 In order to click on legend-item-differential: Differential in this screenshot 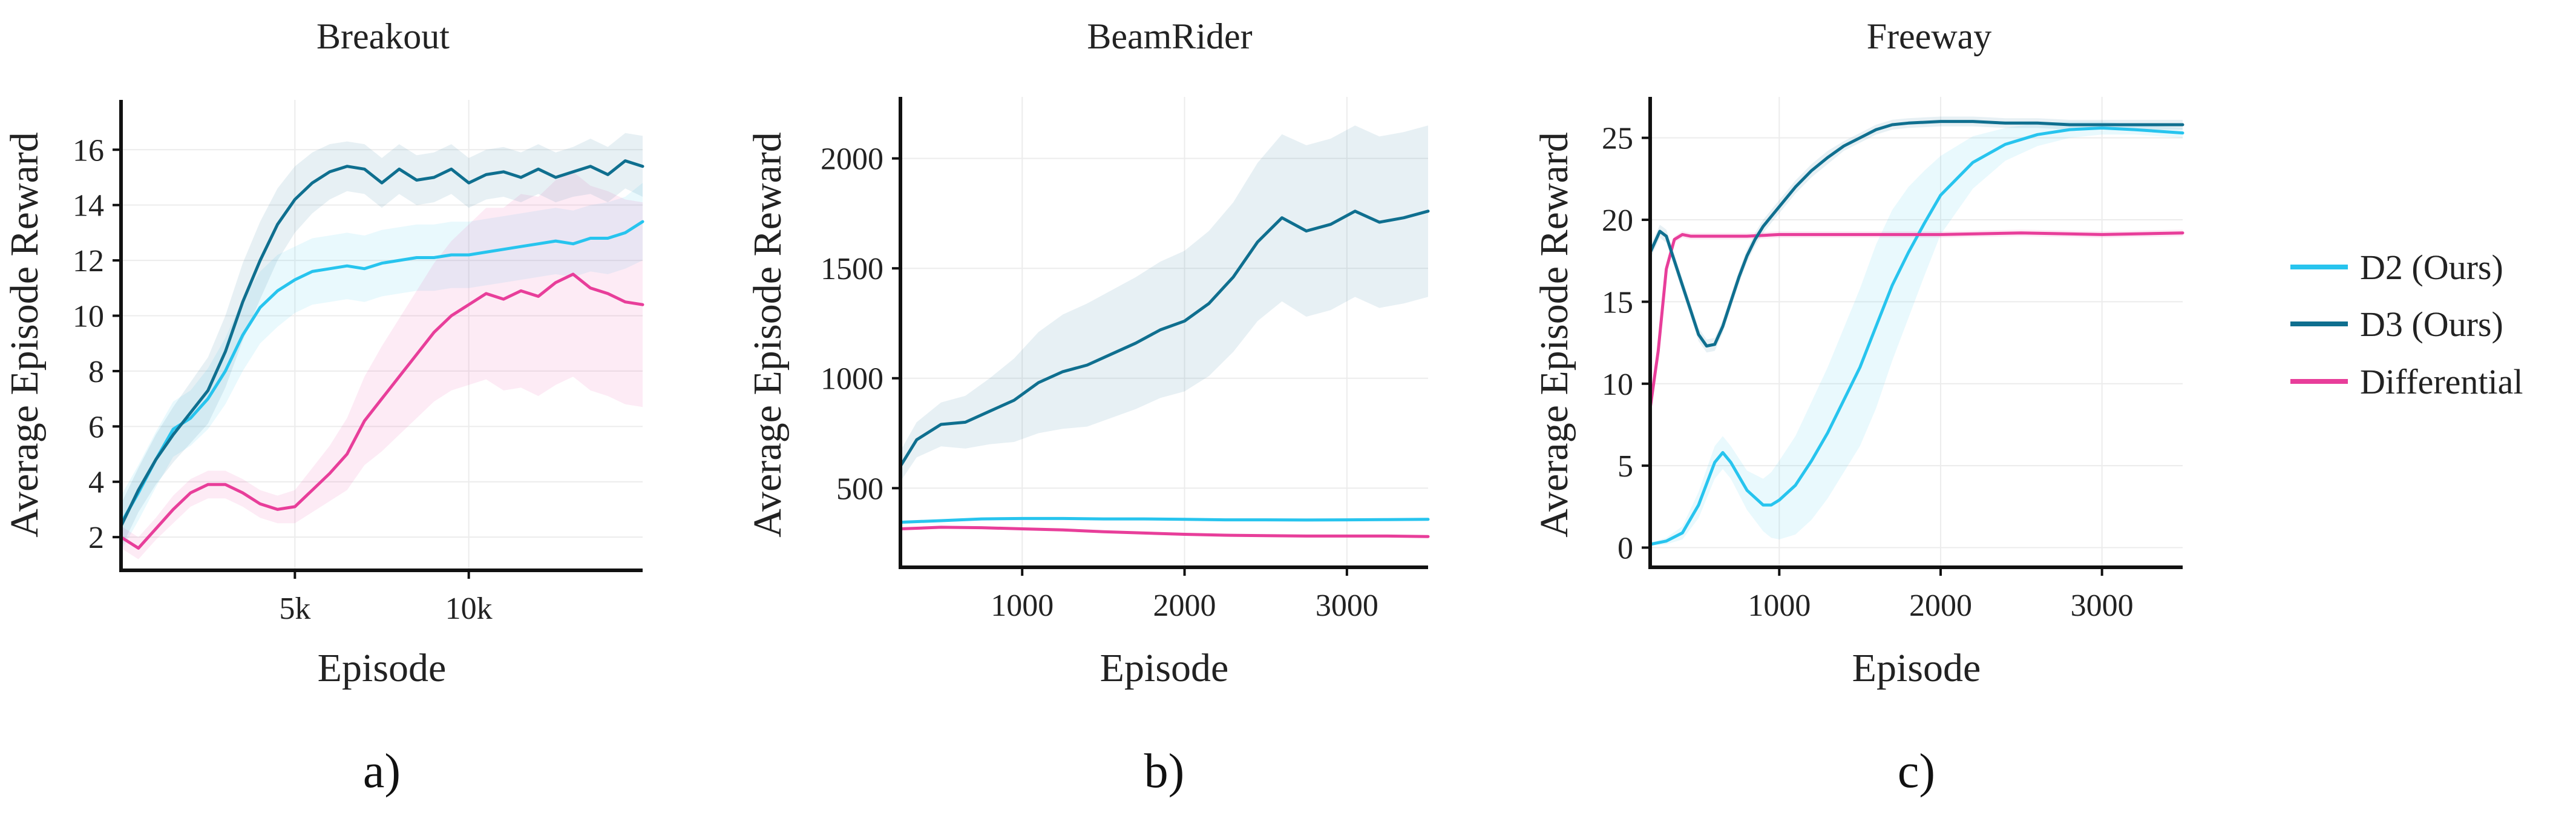, I will do `click(2406, 381)`.